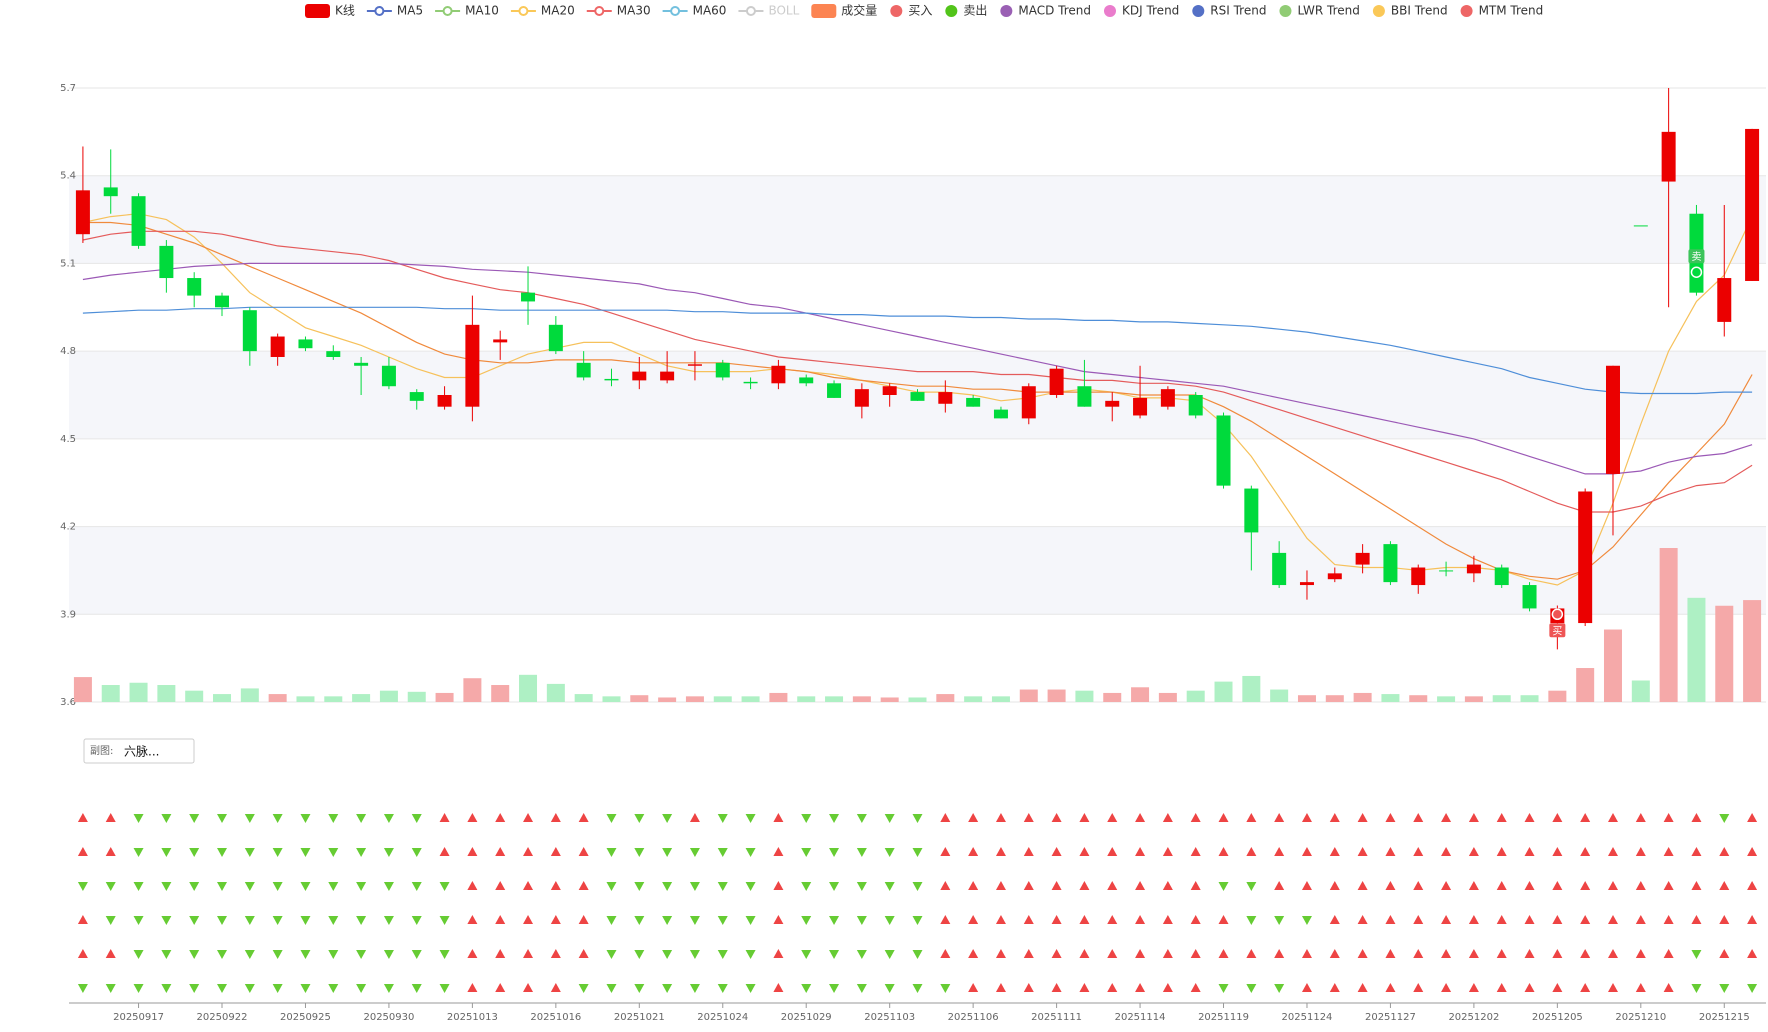 This screenshot has width=1768, height=1032. What do you see at coordinates (975, 11) in the screenshot?
I see `legend-label: 卖出` at bounding box center [975, 11].